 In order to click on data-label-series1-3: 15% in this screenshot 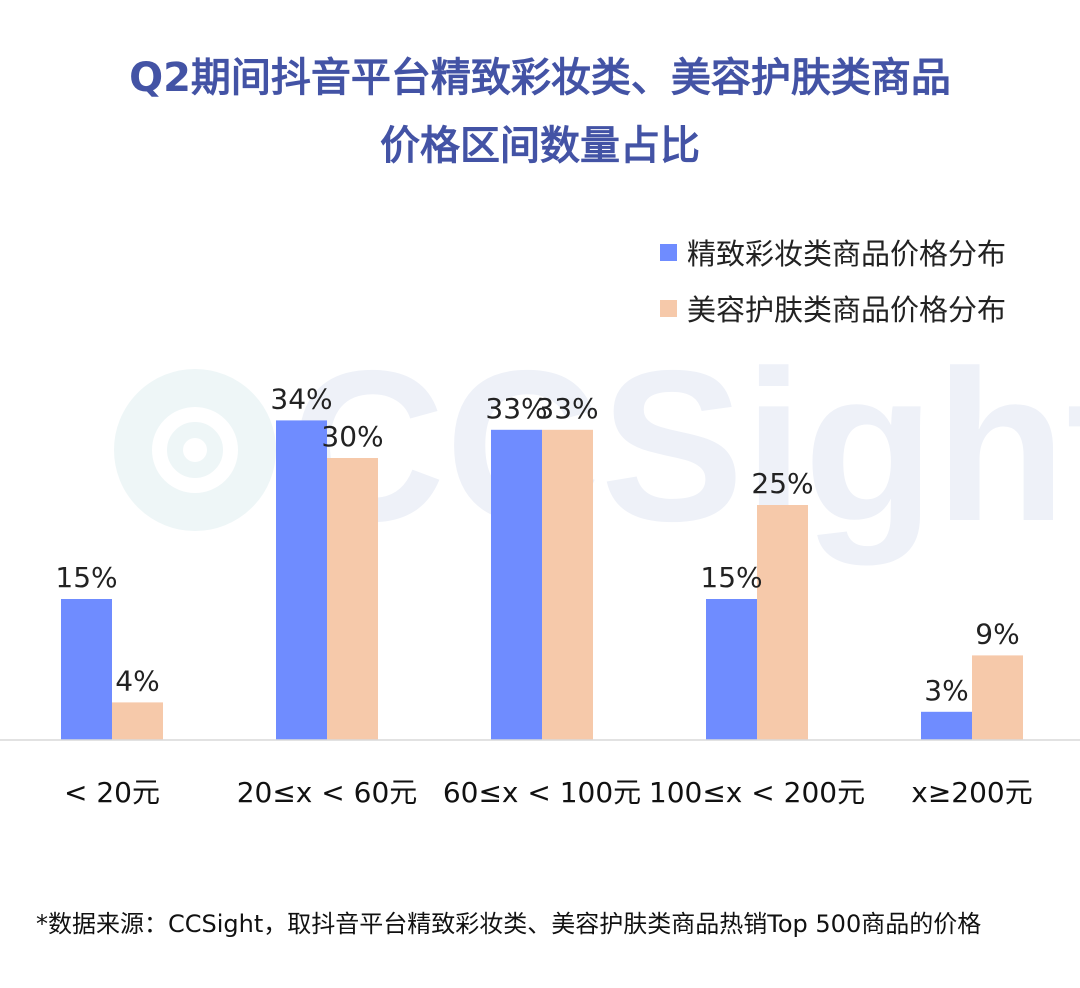, I will do `click(731, 577)`.